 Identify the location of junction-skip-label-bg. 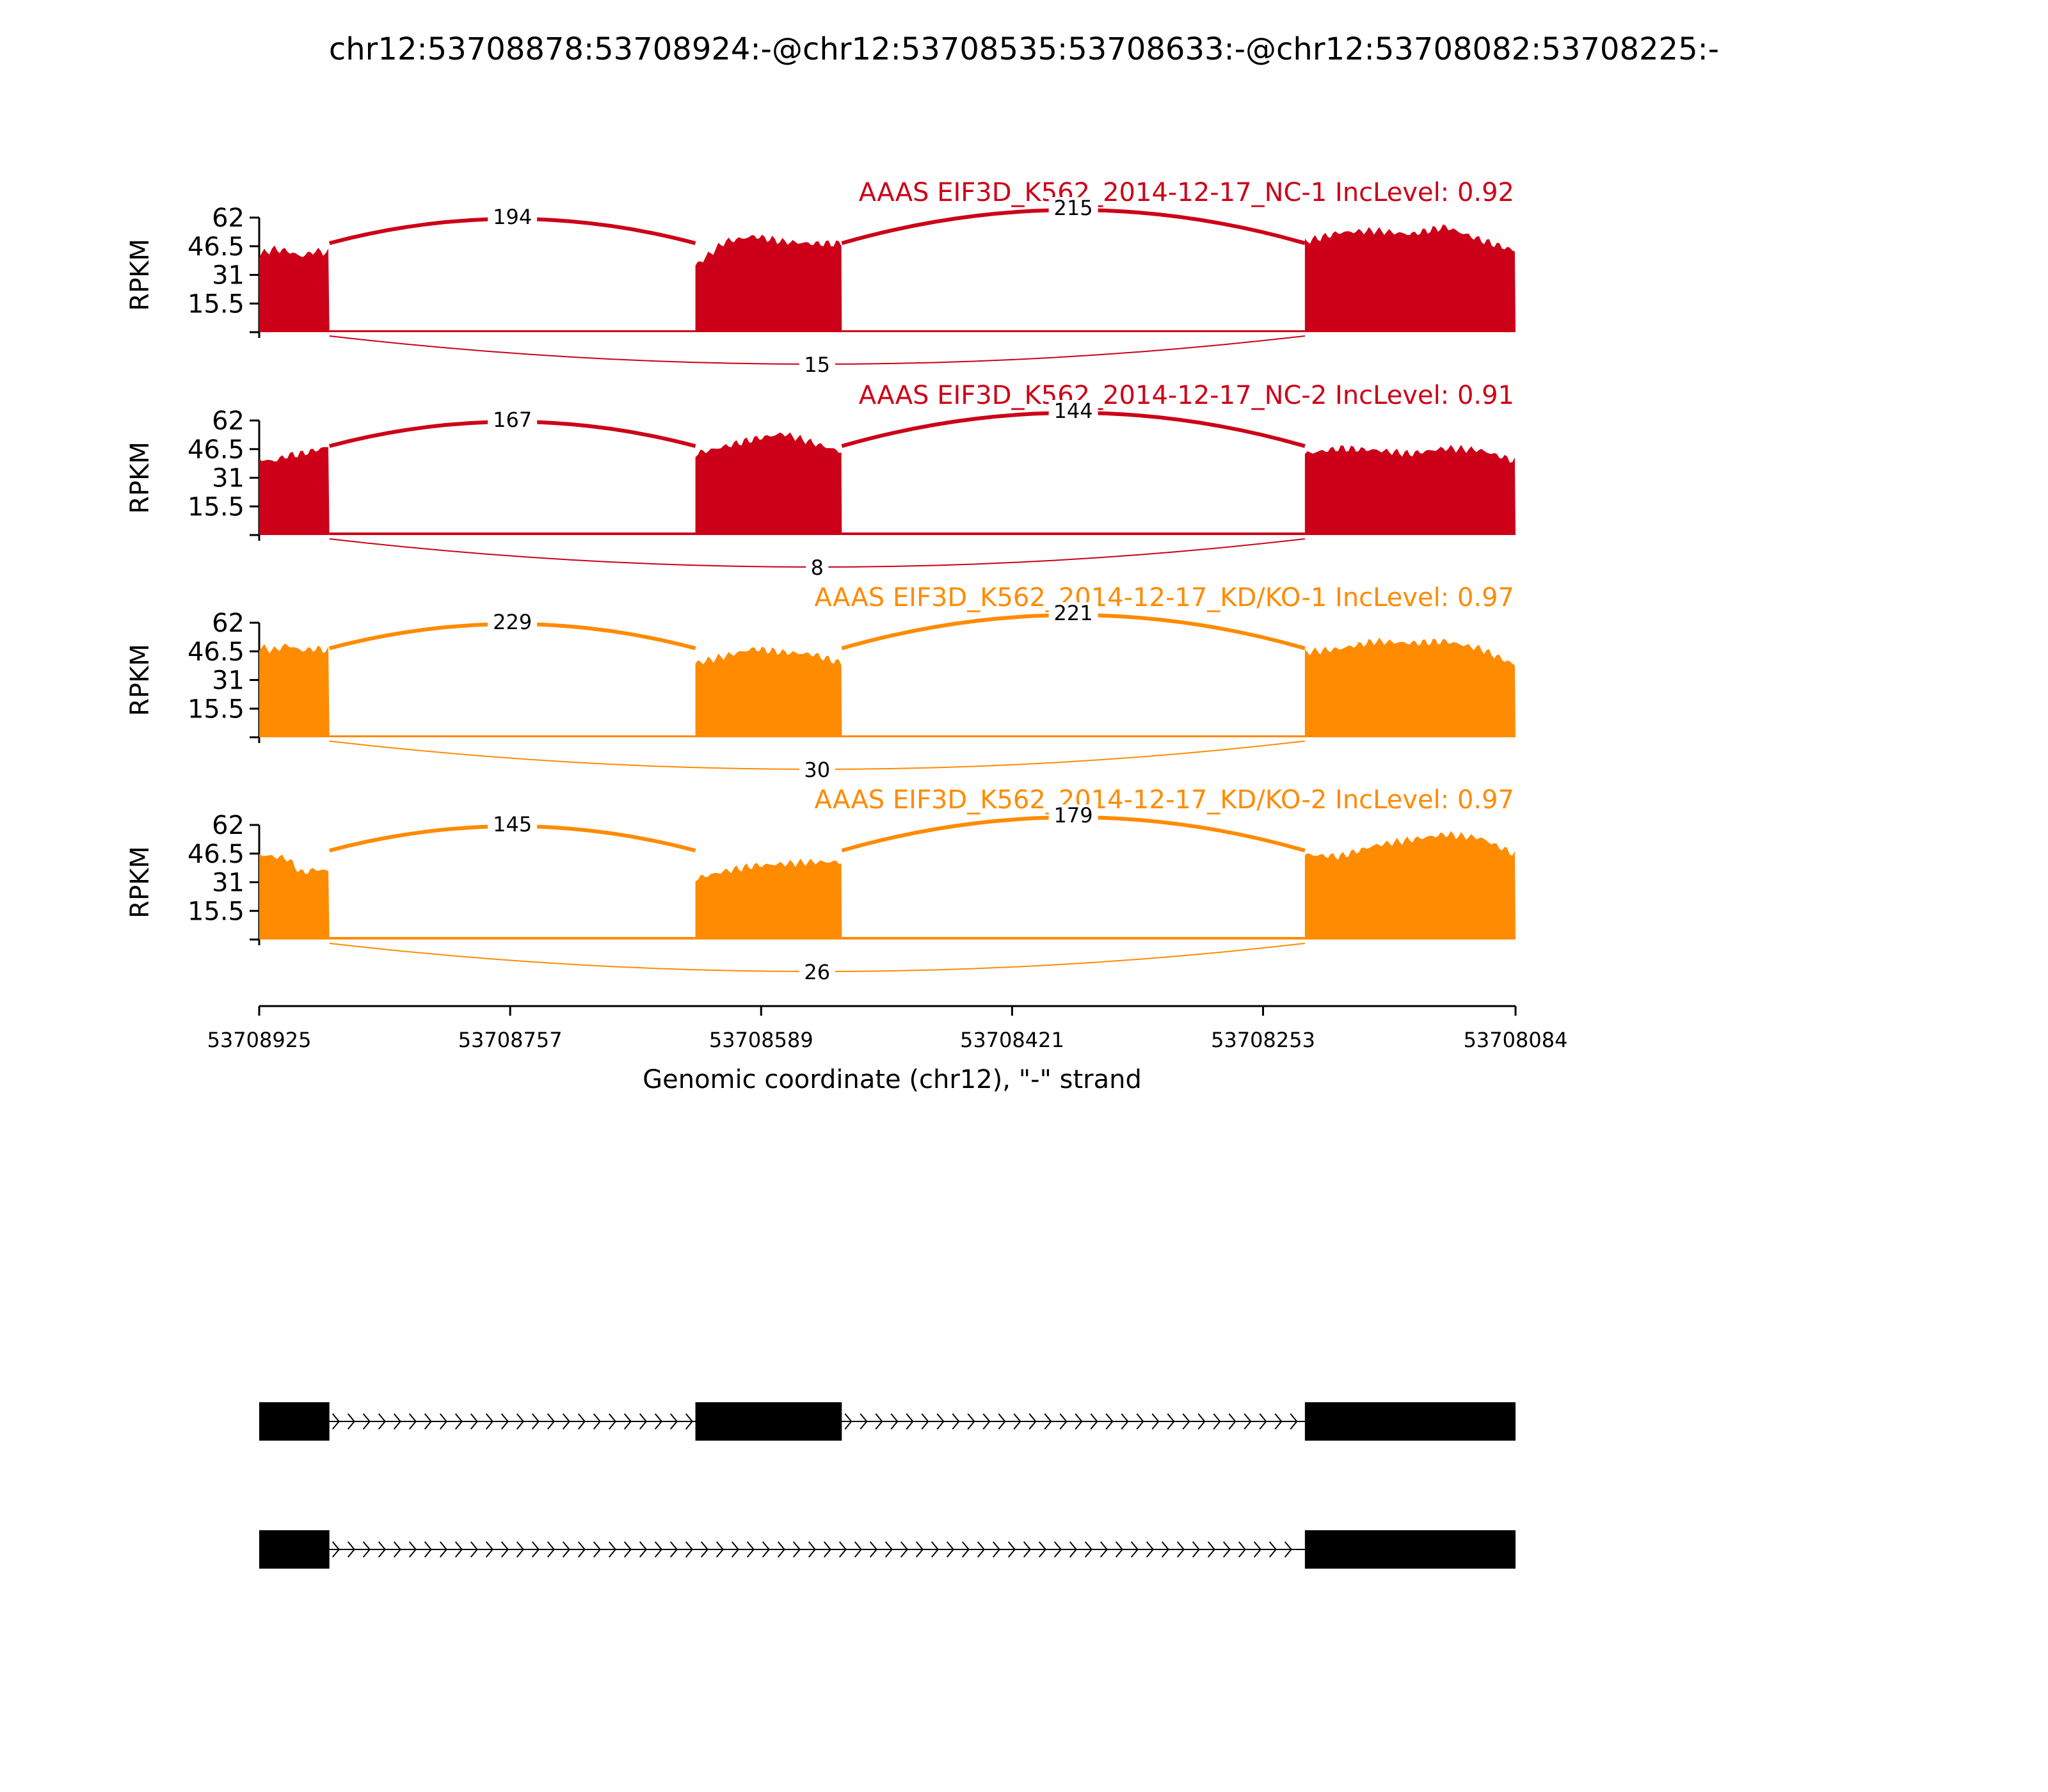
(817, 769).